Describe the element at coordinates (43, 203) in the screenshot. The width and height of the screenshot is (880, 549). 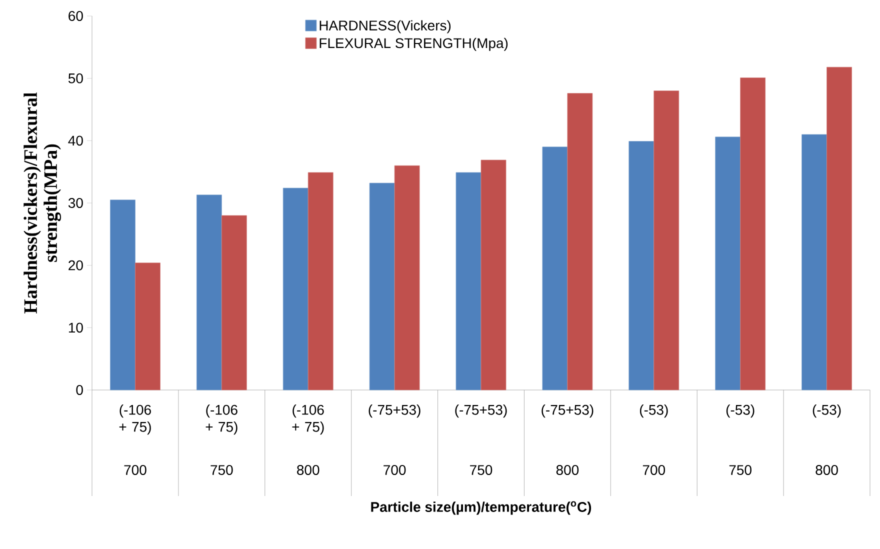
I see `y-axis-title: Hardness(vickers)/Flexural strength(MPa)` at that location.